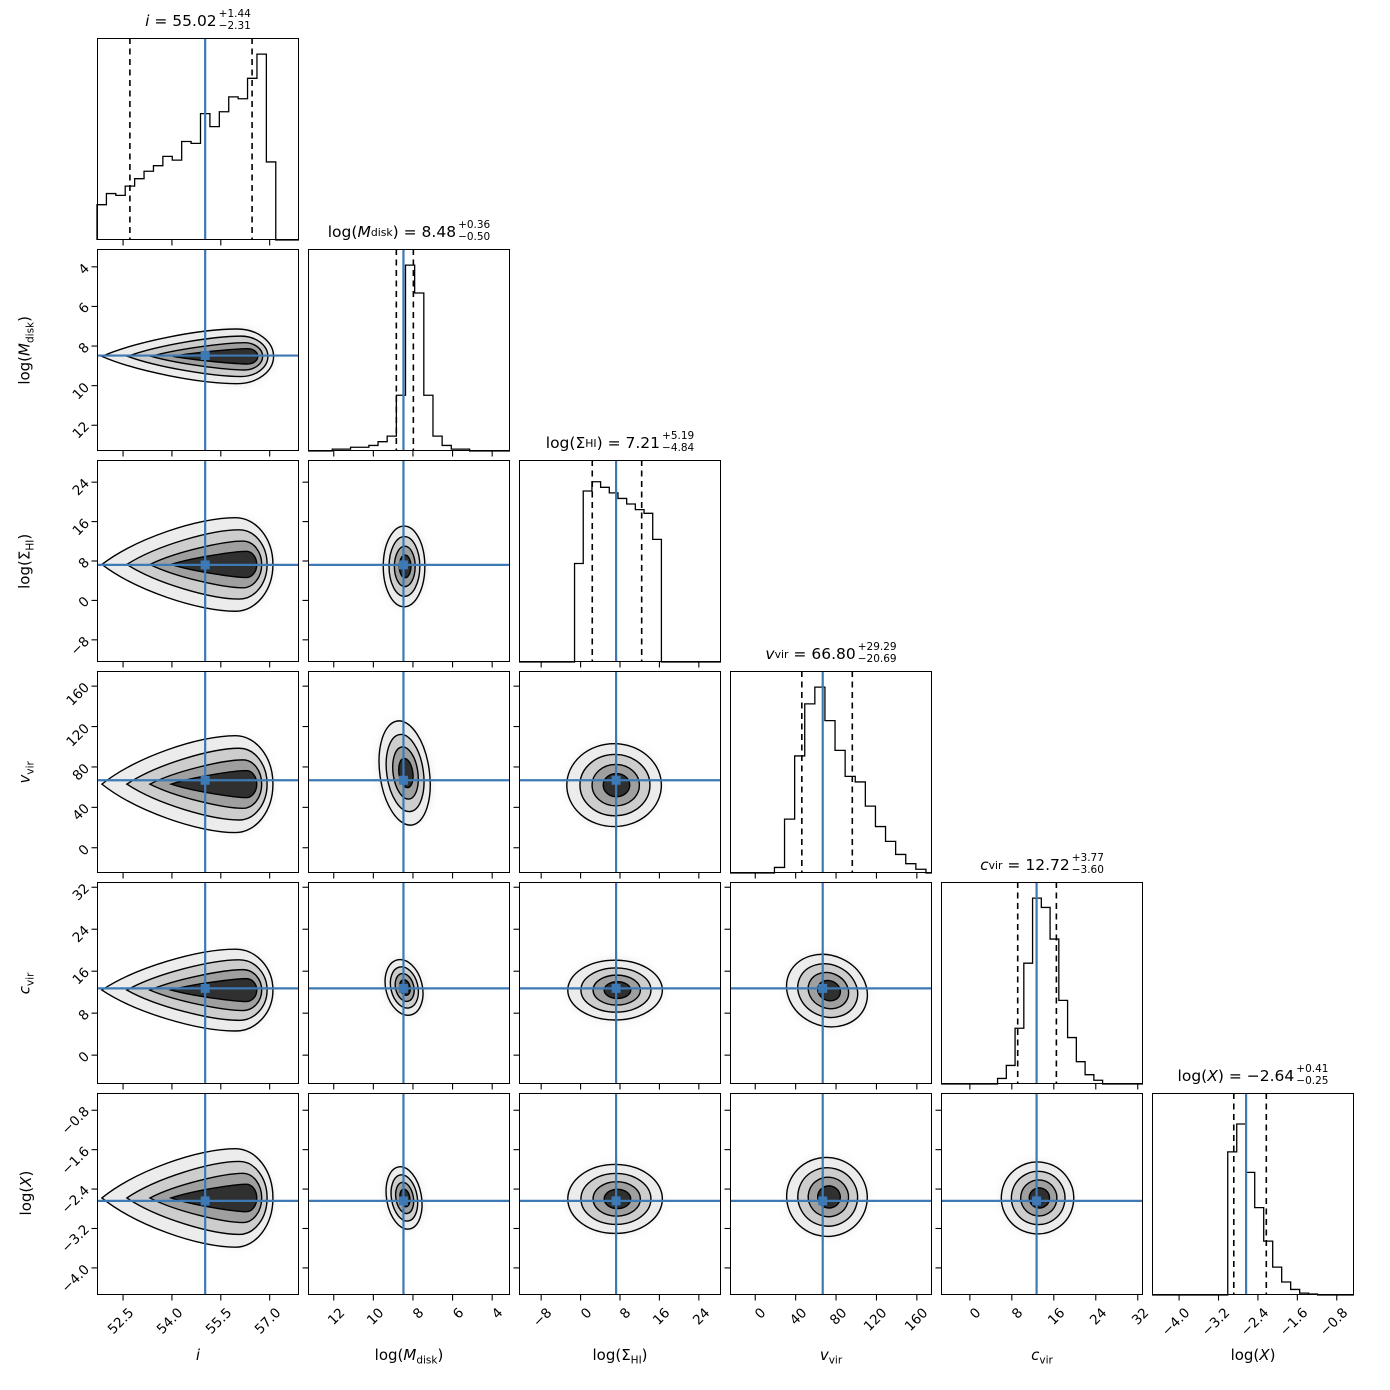  I want to click on pair-panel-cvir-vs-i, so click(195, 986).